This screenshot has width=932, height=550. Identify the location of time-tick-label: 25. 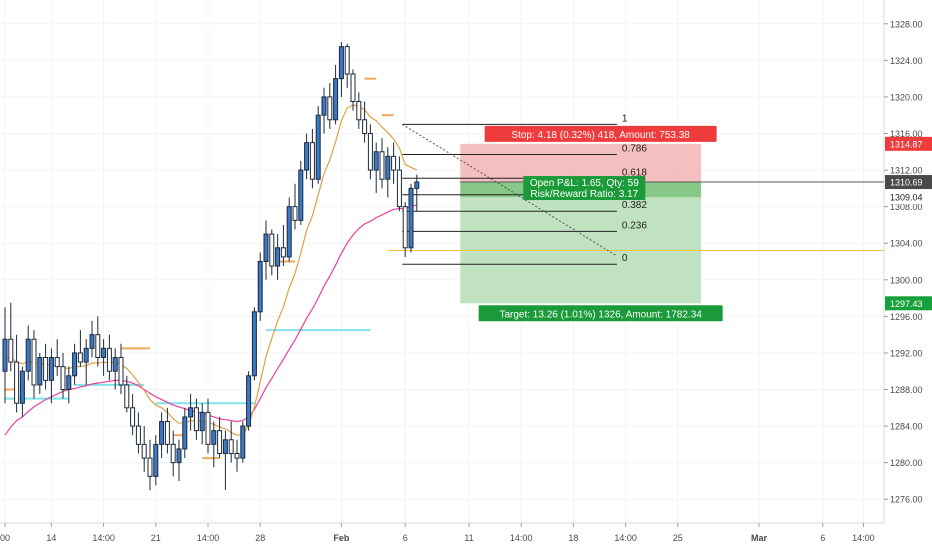
(678, 538).